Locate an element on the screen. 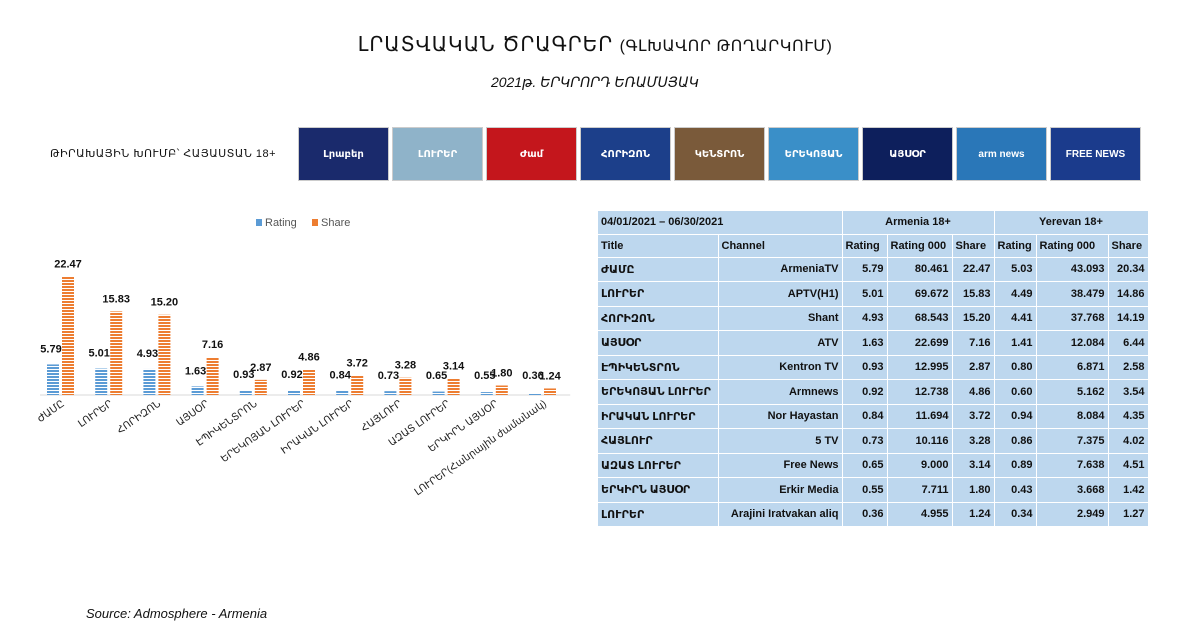 This screenshot has height=641, width=1190. table-cell: 0.80 is located at coordinates (1015, 367).